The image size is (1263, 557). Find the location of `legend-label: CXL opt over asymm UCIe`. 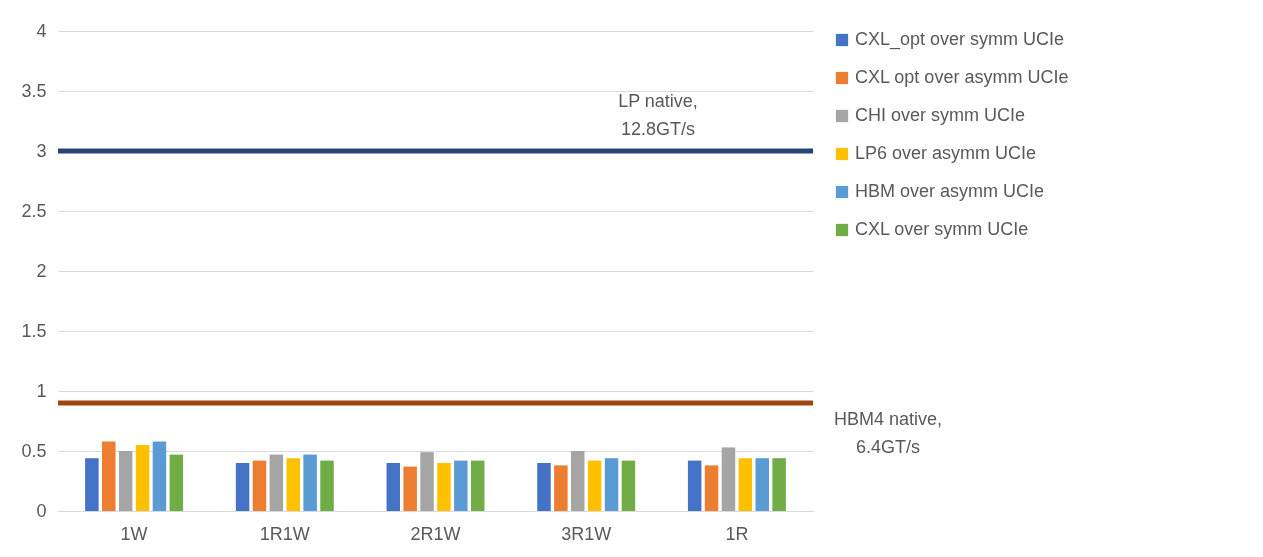

legend-label: CXL opt over asymm UCIe is located at coordinates (962, 77).